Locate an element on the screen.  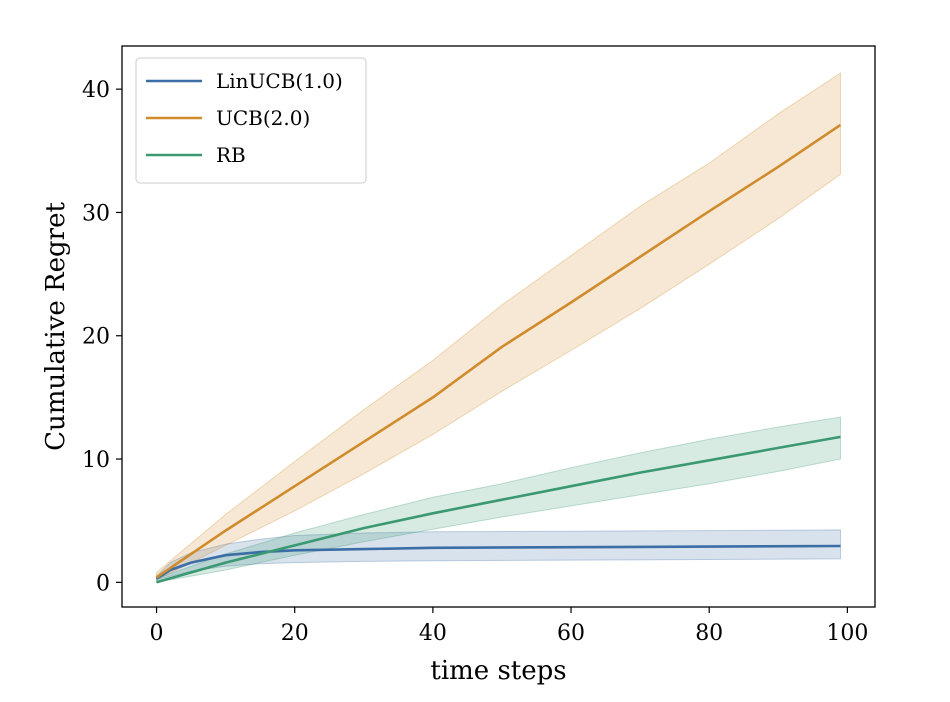
legend-box is located at coordinates (251, 120).